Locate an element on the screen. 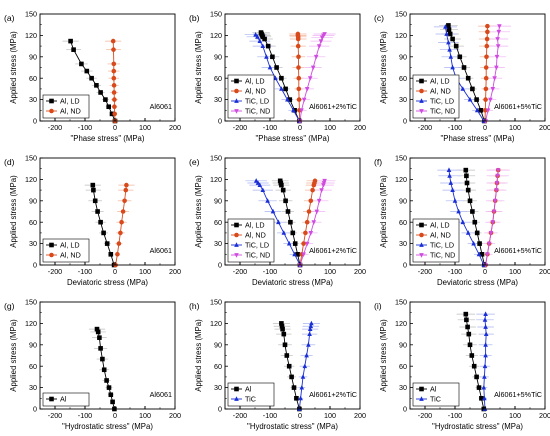  y-tick-label: 0 is located at coordinates (405, 409).